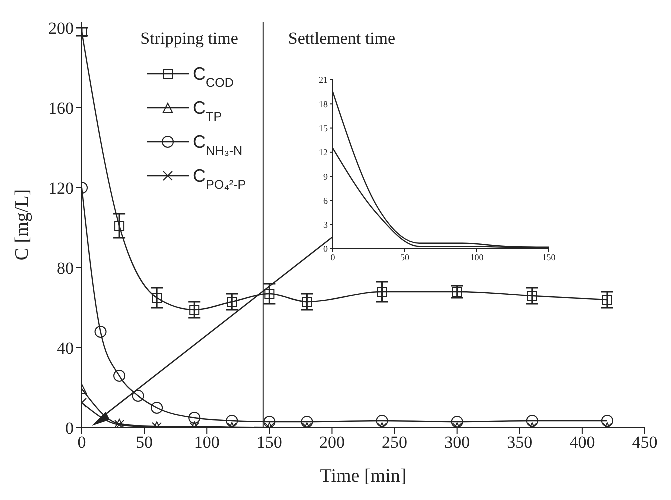  What do you see at coordinates (219, 179) in the screenshot?
I see `legend-label: C$_{PO₄²-P}$` at bounding box center [219, 179].